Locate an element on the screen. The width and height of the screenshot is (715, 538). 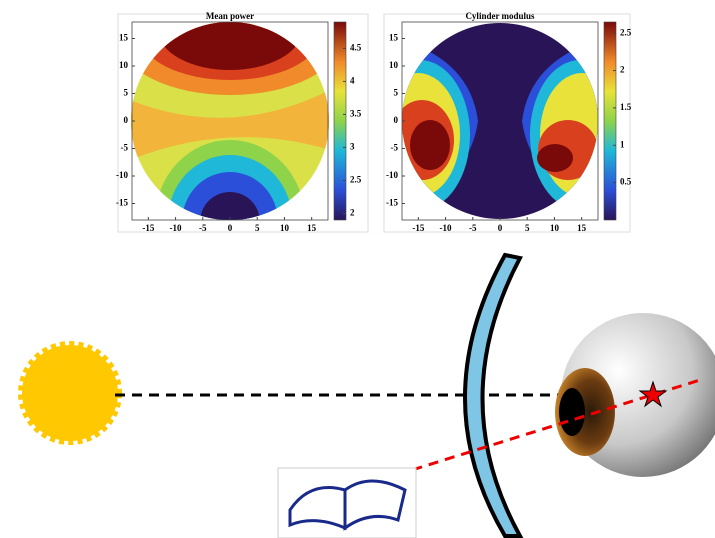
colorbar-tick-label: 3 is located at coordinates (352, 146).